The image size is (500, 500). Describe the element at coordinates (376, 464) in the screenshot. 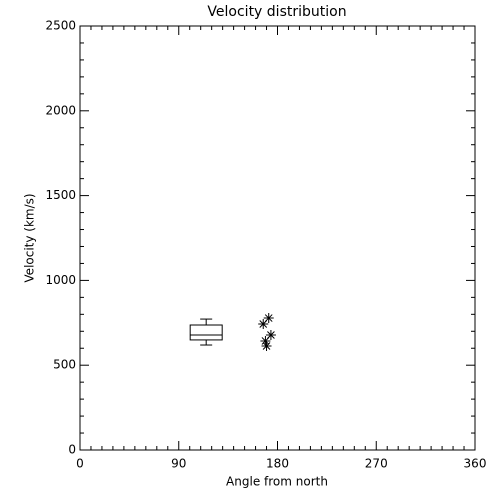

I see `x-tick-label: 270` at that location.